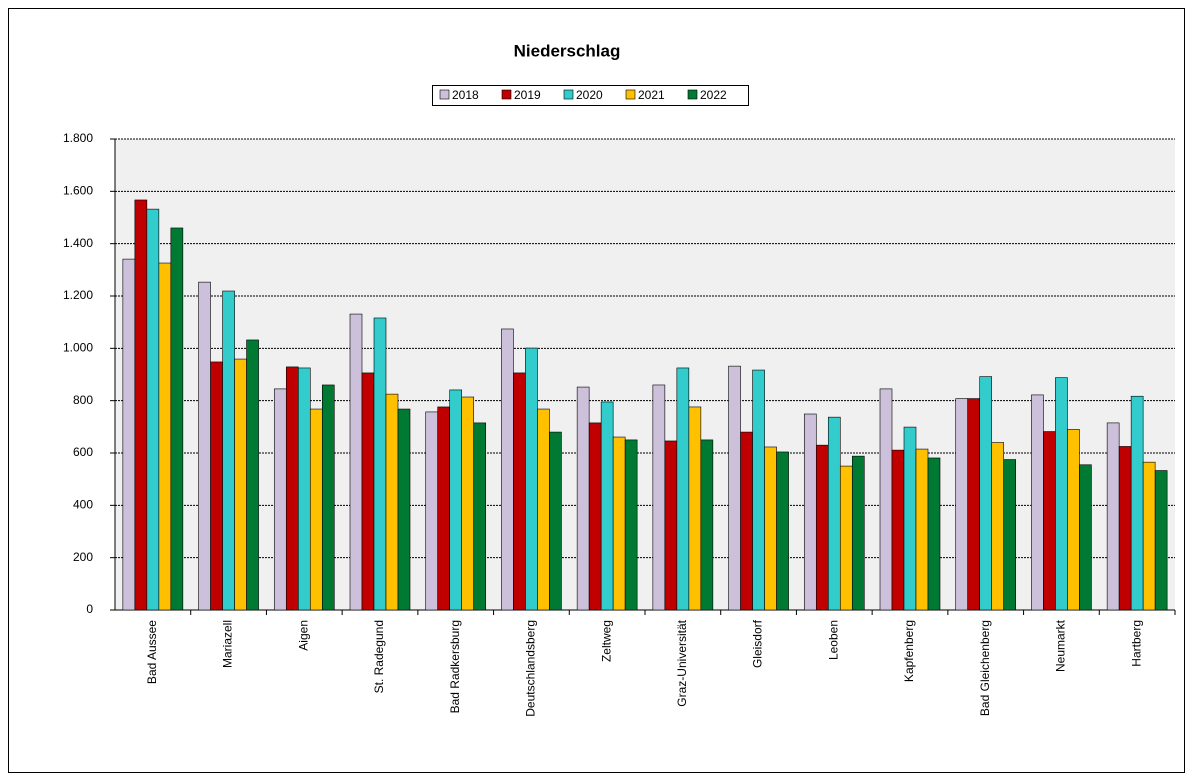  I want to click on y-tick-label: 1.600, so click(78, 191).